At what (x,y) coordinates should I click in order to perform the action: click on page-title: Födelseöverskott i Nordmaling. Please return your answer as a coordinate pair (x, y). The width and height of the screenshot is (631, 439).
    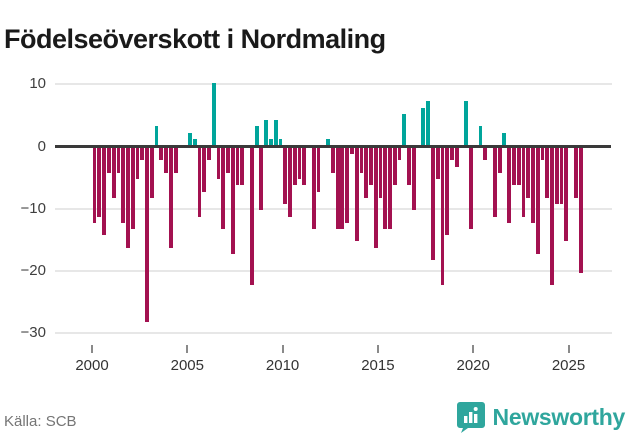
    Looking at the image, I should click on (195, 39).